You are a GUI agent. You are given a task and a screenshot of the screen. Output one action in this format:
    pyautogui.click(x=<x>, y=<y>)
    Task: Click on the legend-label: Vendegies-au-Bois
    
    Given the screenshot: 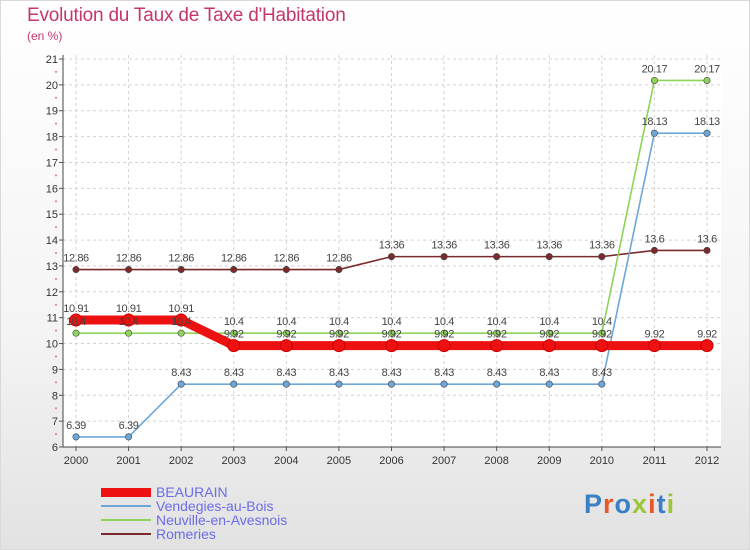 What is the action you would take?
    pyautogui.click(x=215, y=506)
    